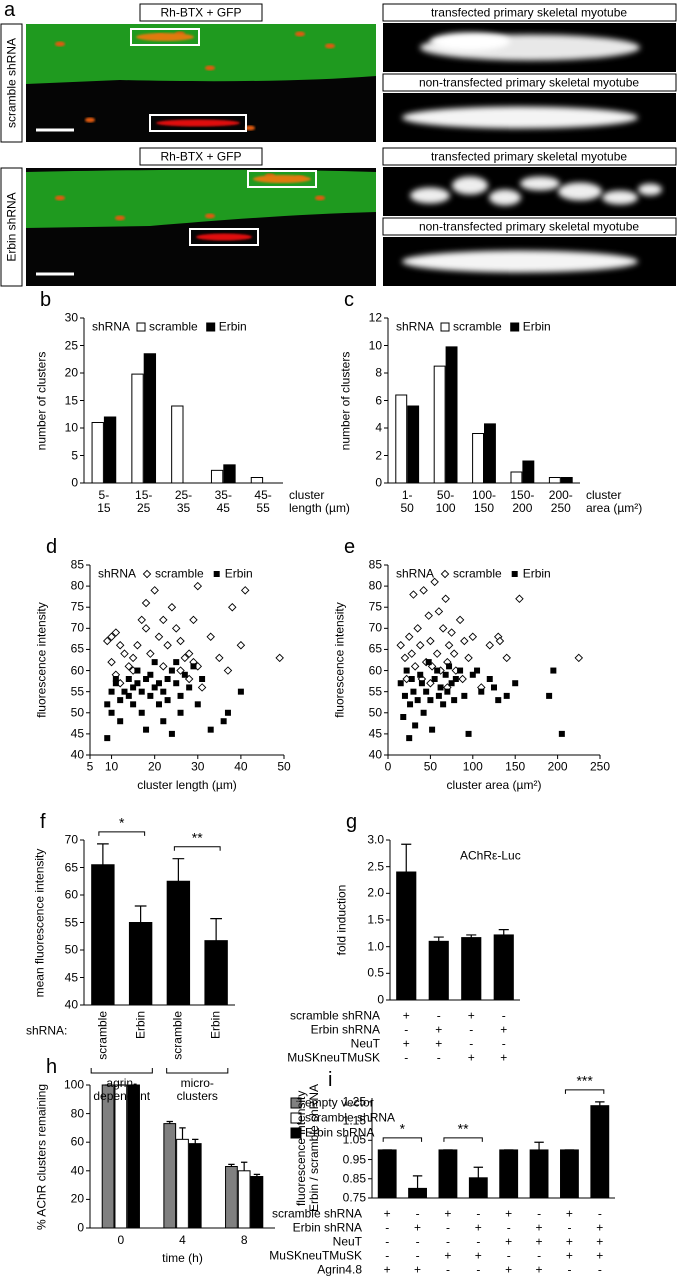  I want to click on y-tick-label: 1.0, so click(375, 946).